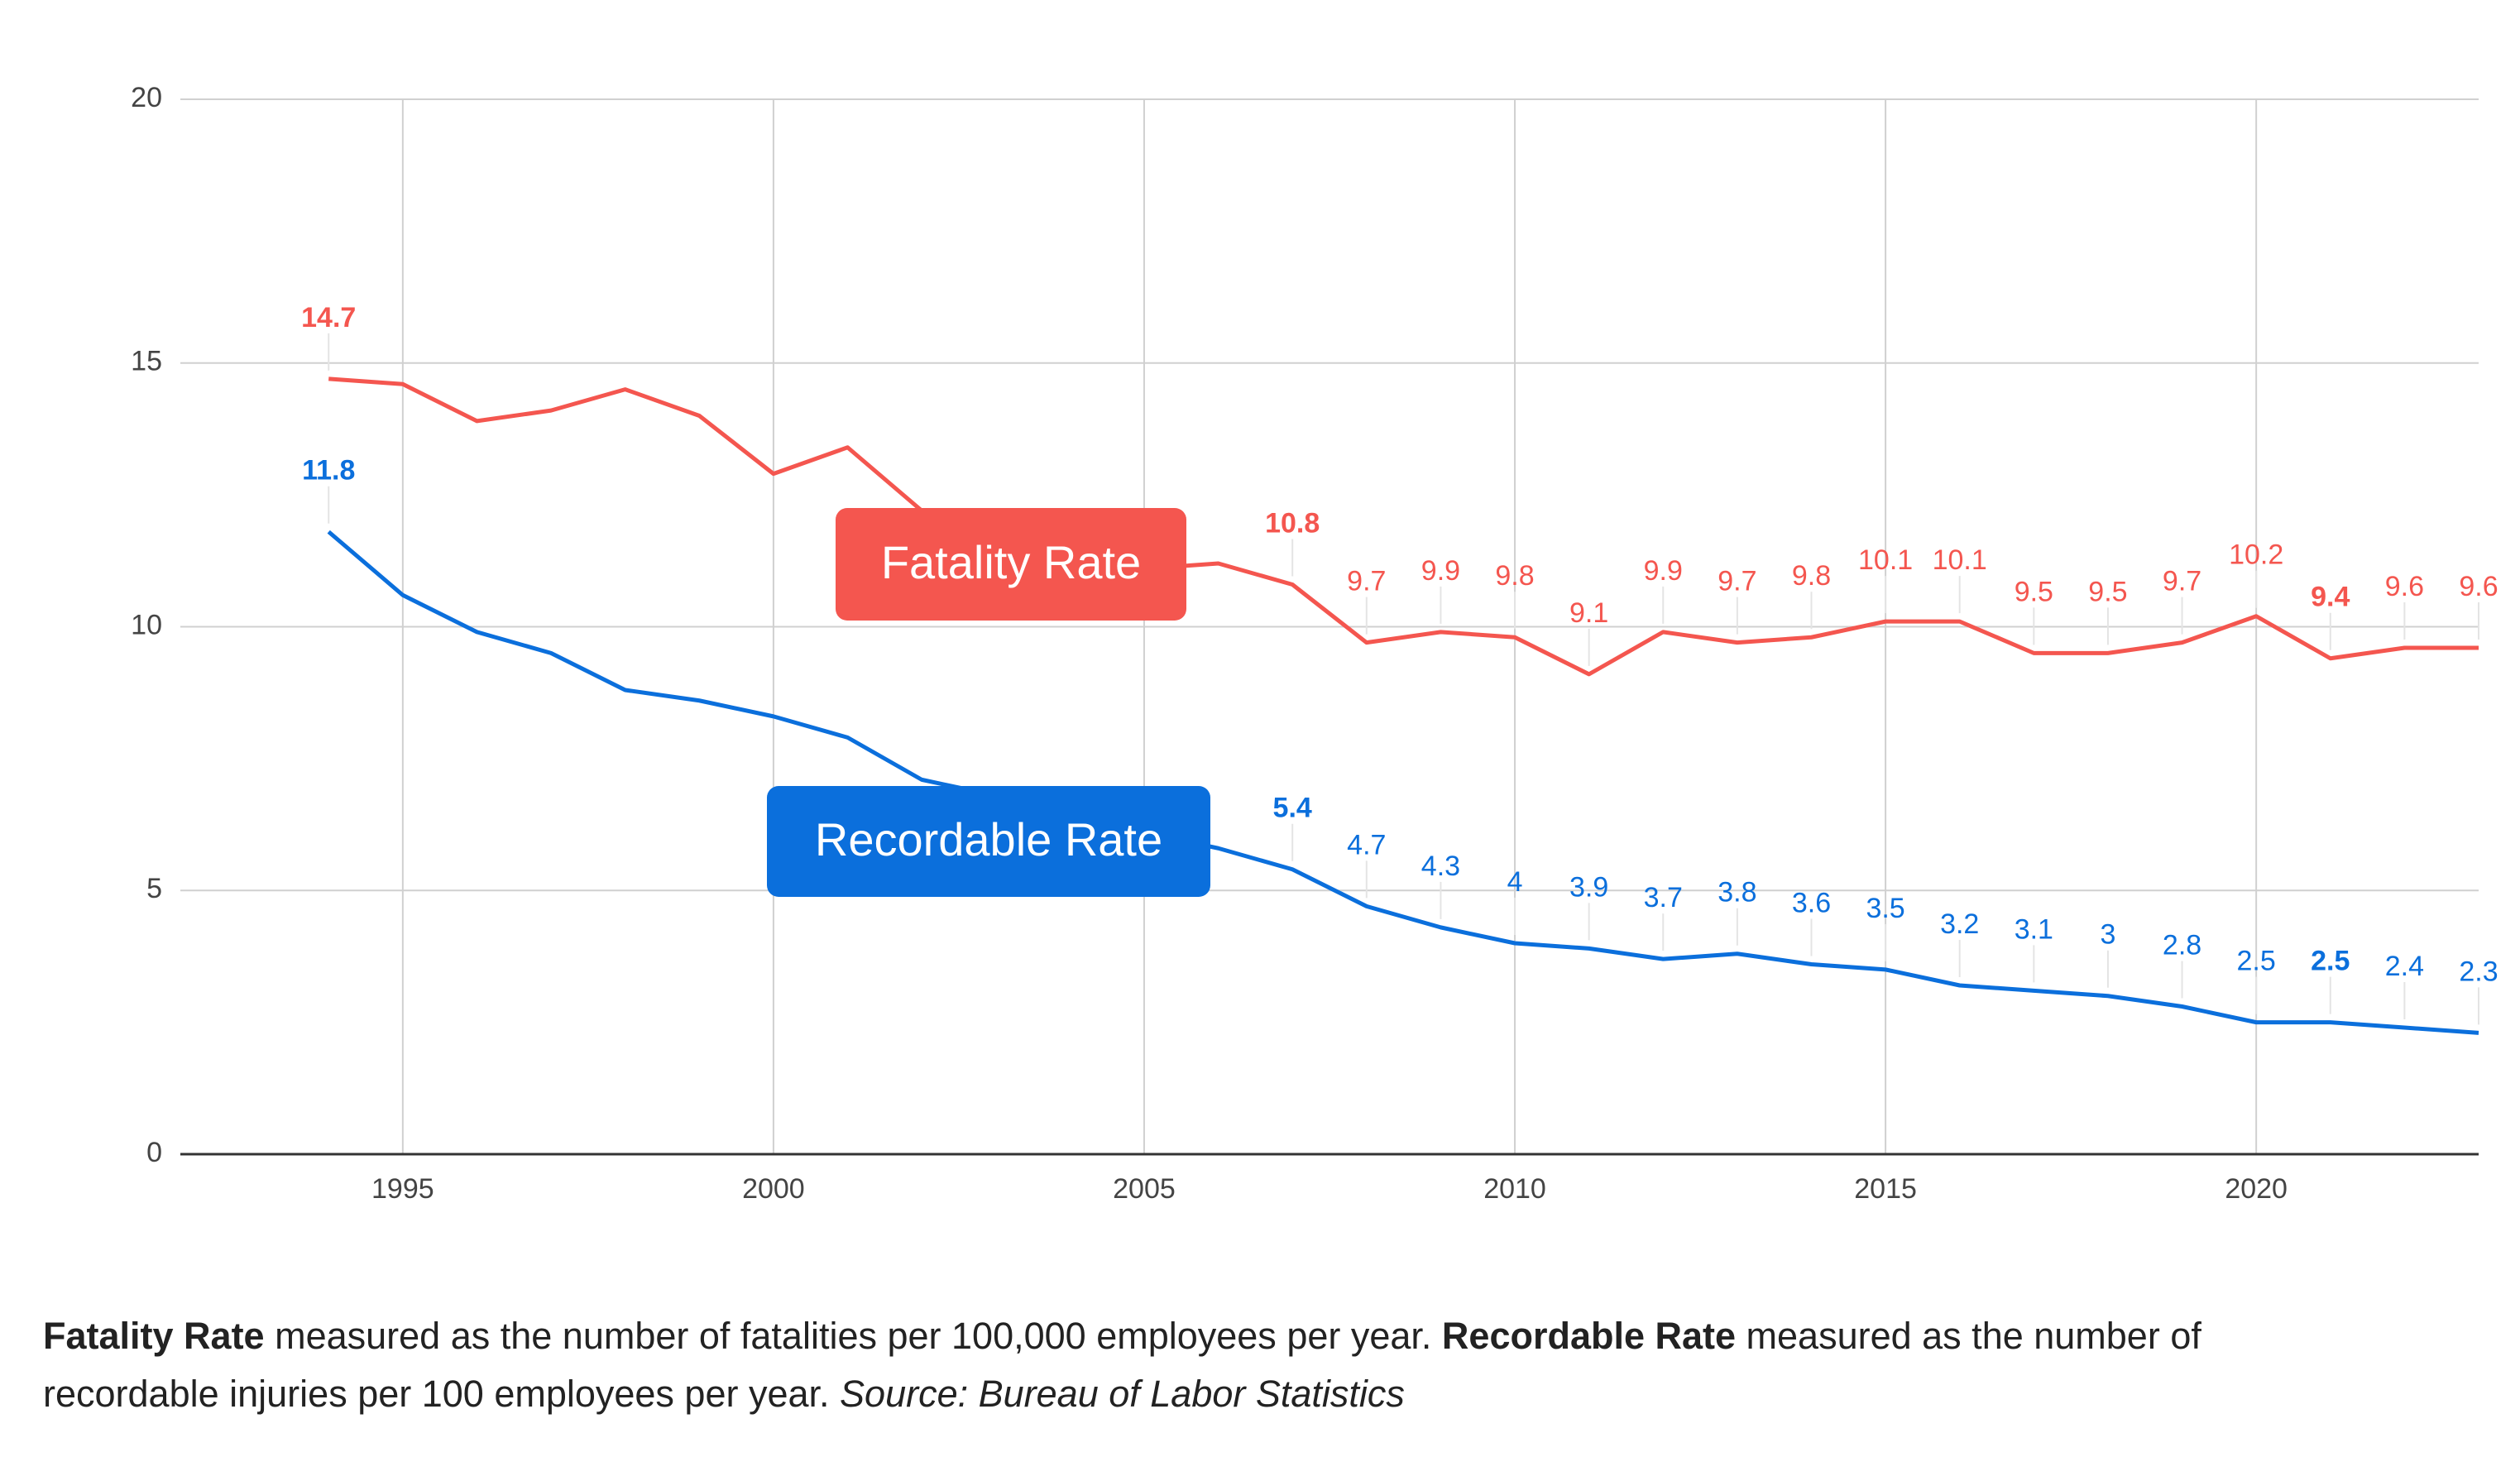 This screenshot has height=1481, width=2520. Describe the element at coordinates (1811, 902) in the screenshot. I see `data-label: 3.6` at that location.